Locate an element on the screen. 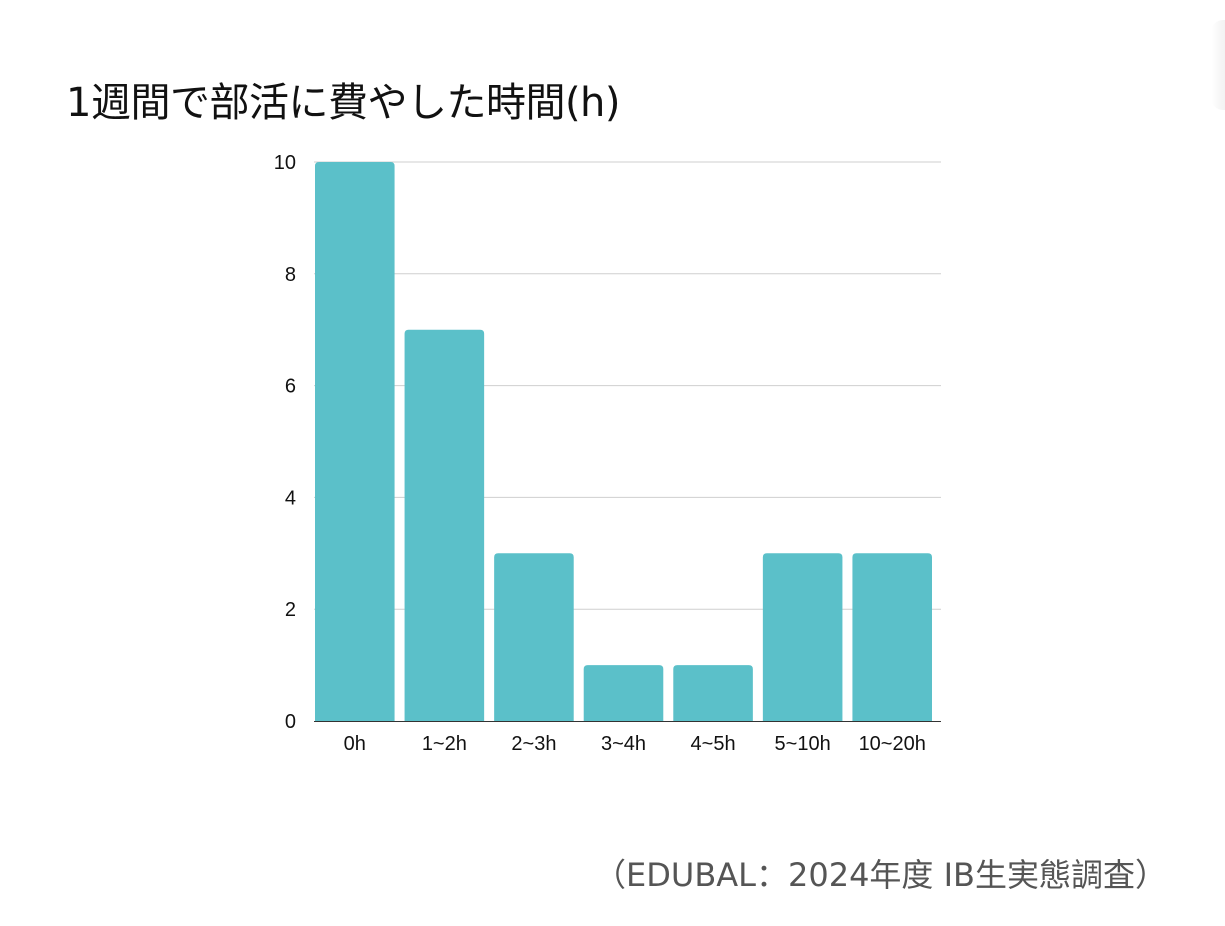  x-tick-labels: 0h 1~2h 2~3h 3~4h 4~5h 5~10h 10~20h is located at coordinates (635, 744).